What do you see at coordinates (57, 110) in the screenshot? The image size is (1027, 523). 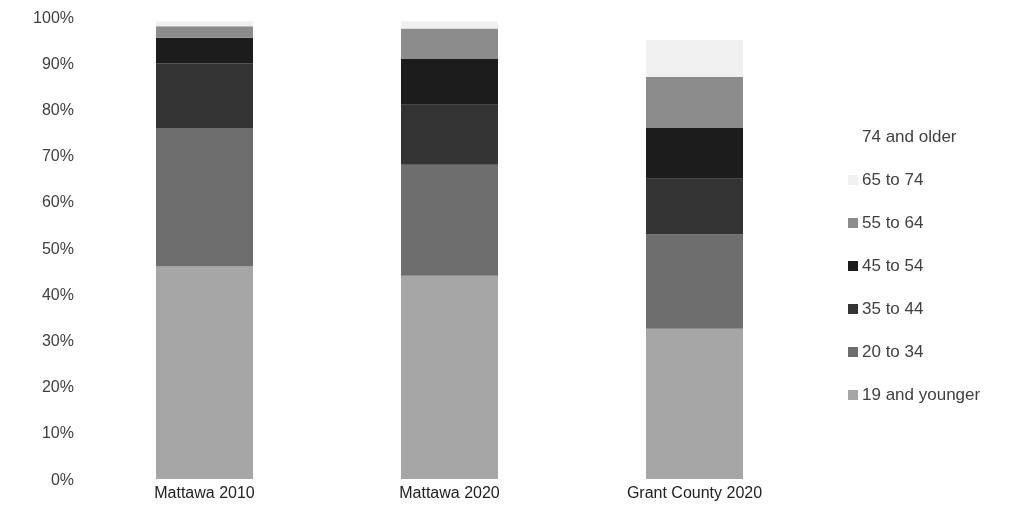 I see `y-tick-label: 80%` at bounding box center [57, 110].